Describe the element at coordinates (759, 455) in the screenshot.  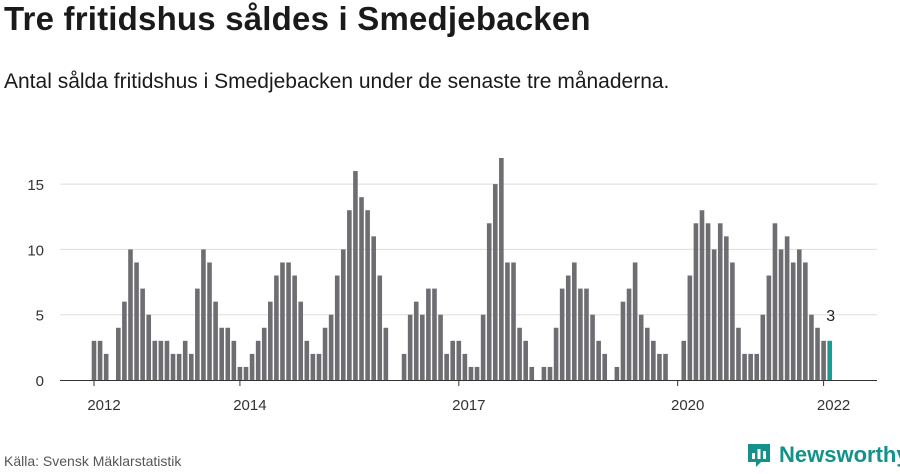
I see `newsworthy-logo-icon` at that location.